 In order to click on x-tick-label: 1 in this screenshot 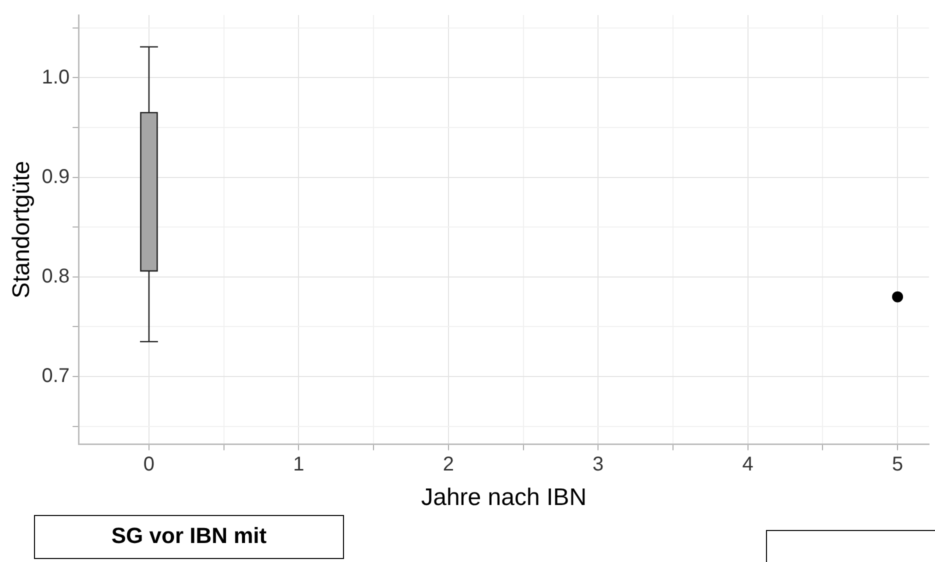, I will do `click(298, 465)`.